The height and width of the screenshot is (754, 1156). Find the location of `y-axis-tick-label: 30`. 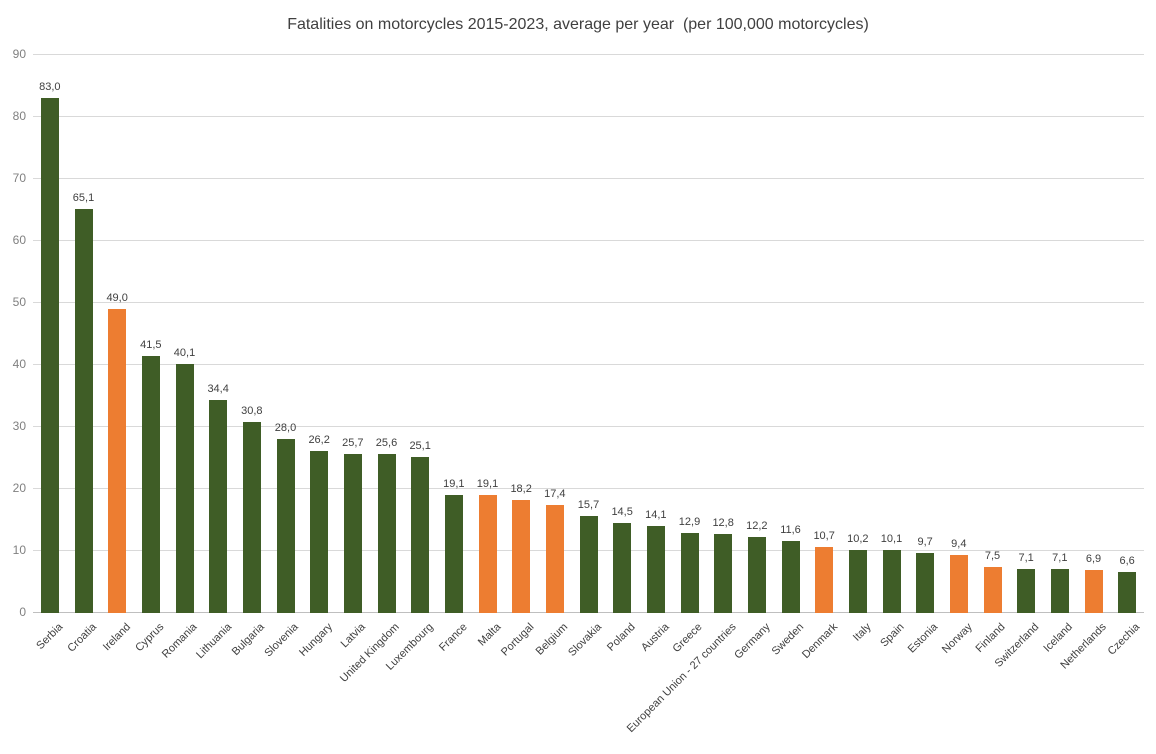

y-axis-tick-label: 30 is located at coordinates (19, 426).